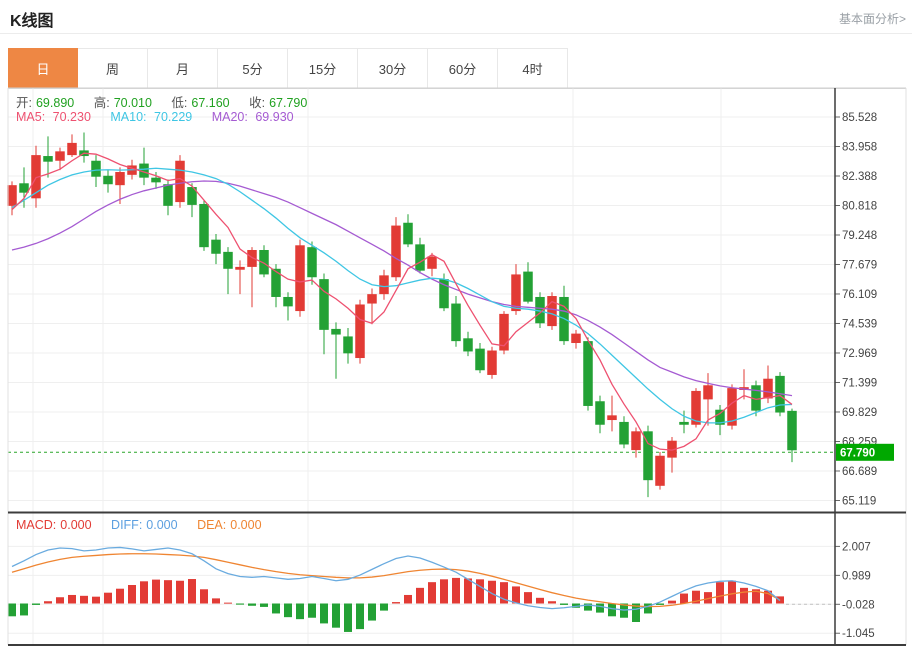  What do you see at coordinates (71, 117) in the screenshot?
I see `ma5-value: 70.230` at bounding box center [71, 117].